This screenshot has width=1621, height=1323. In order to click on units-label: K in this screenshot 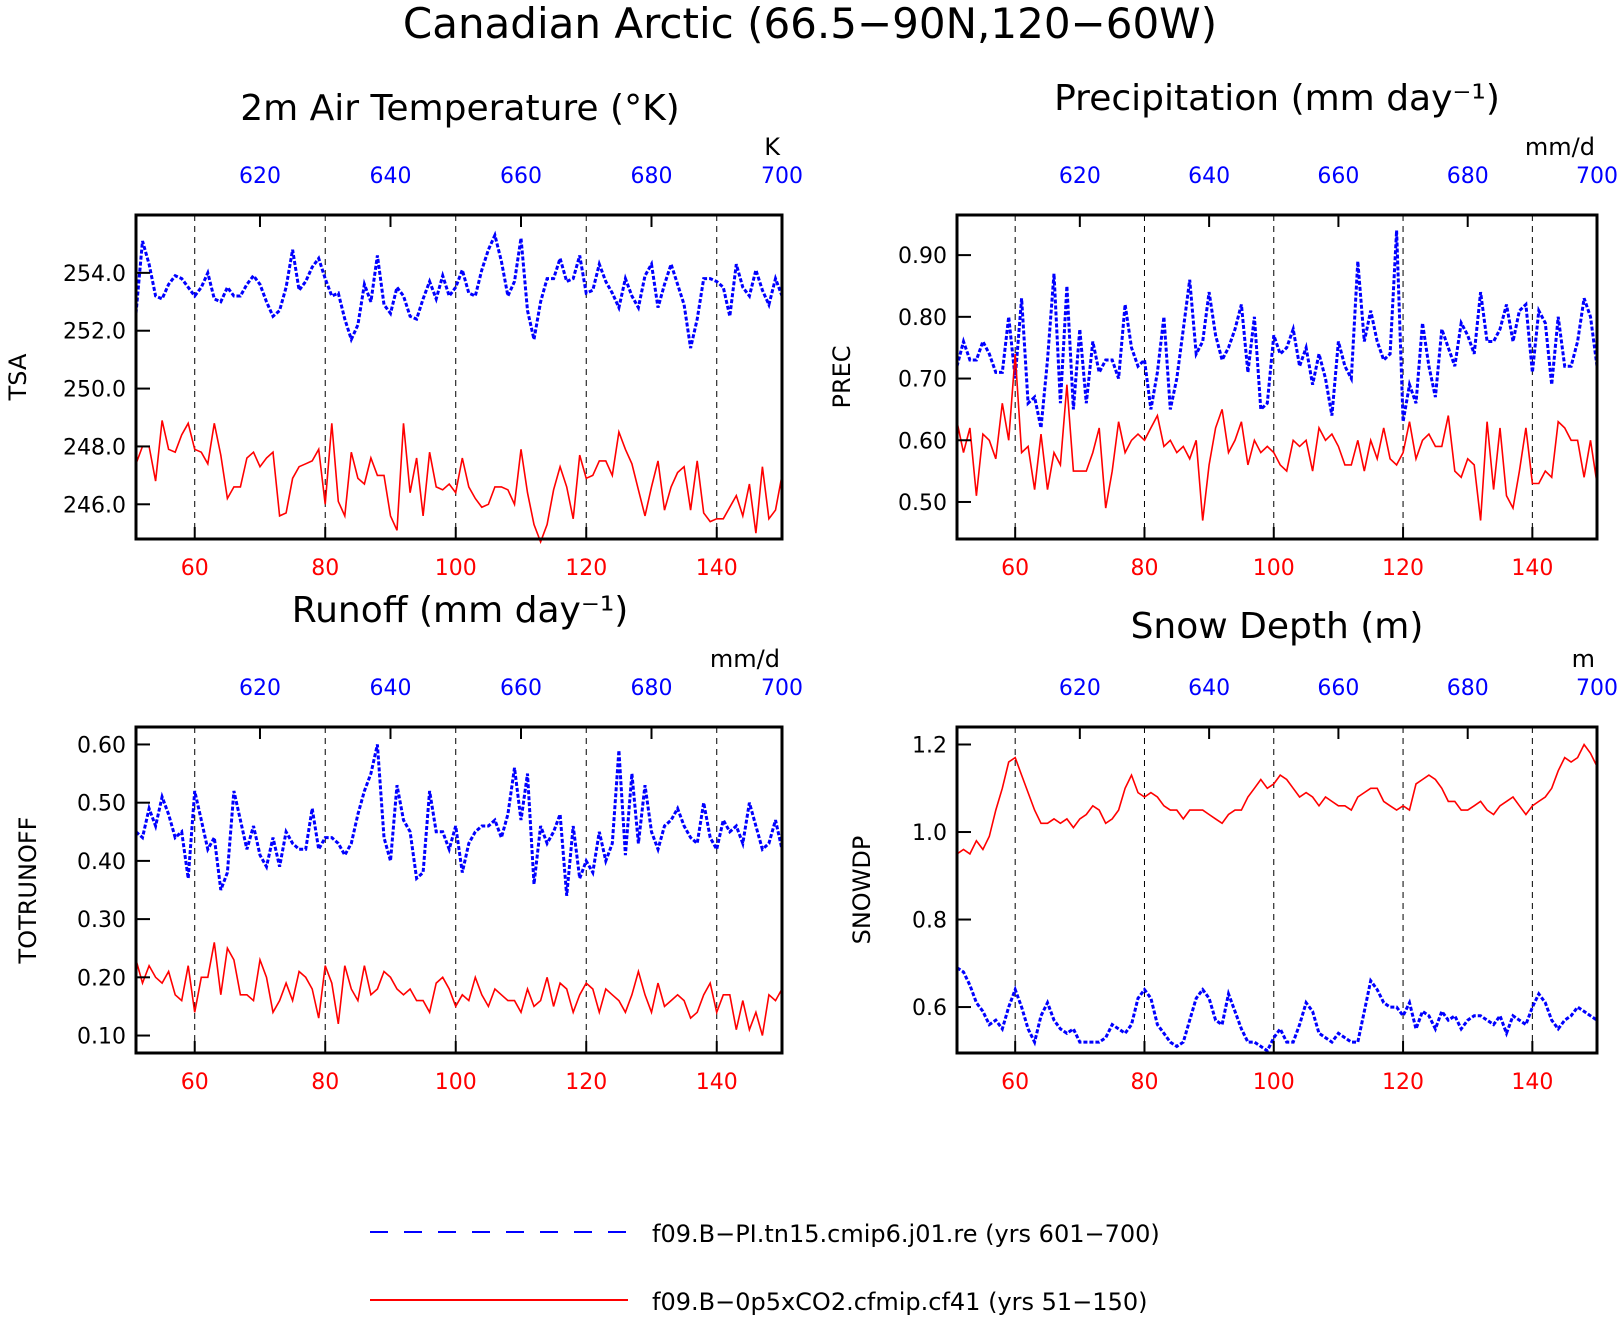, I will do `click(772, 147)`.